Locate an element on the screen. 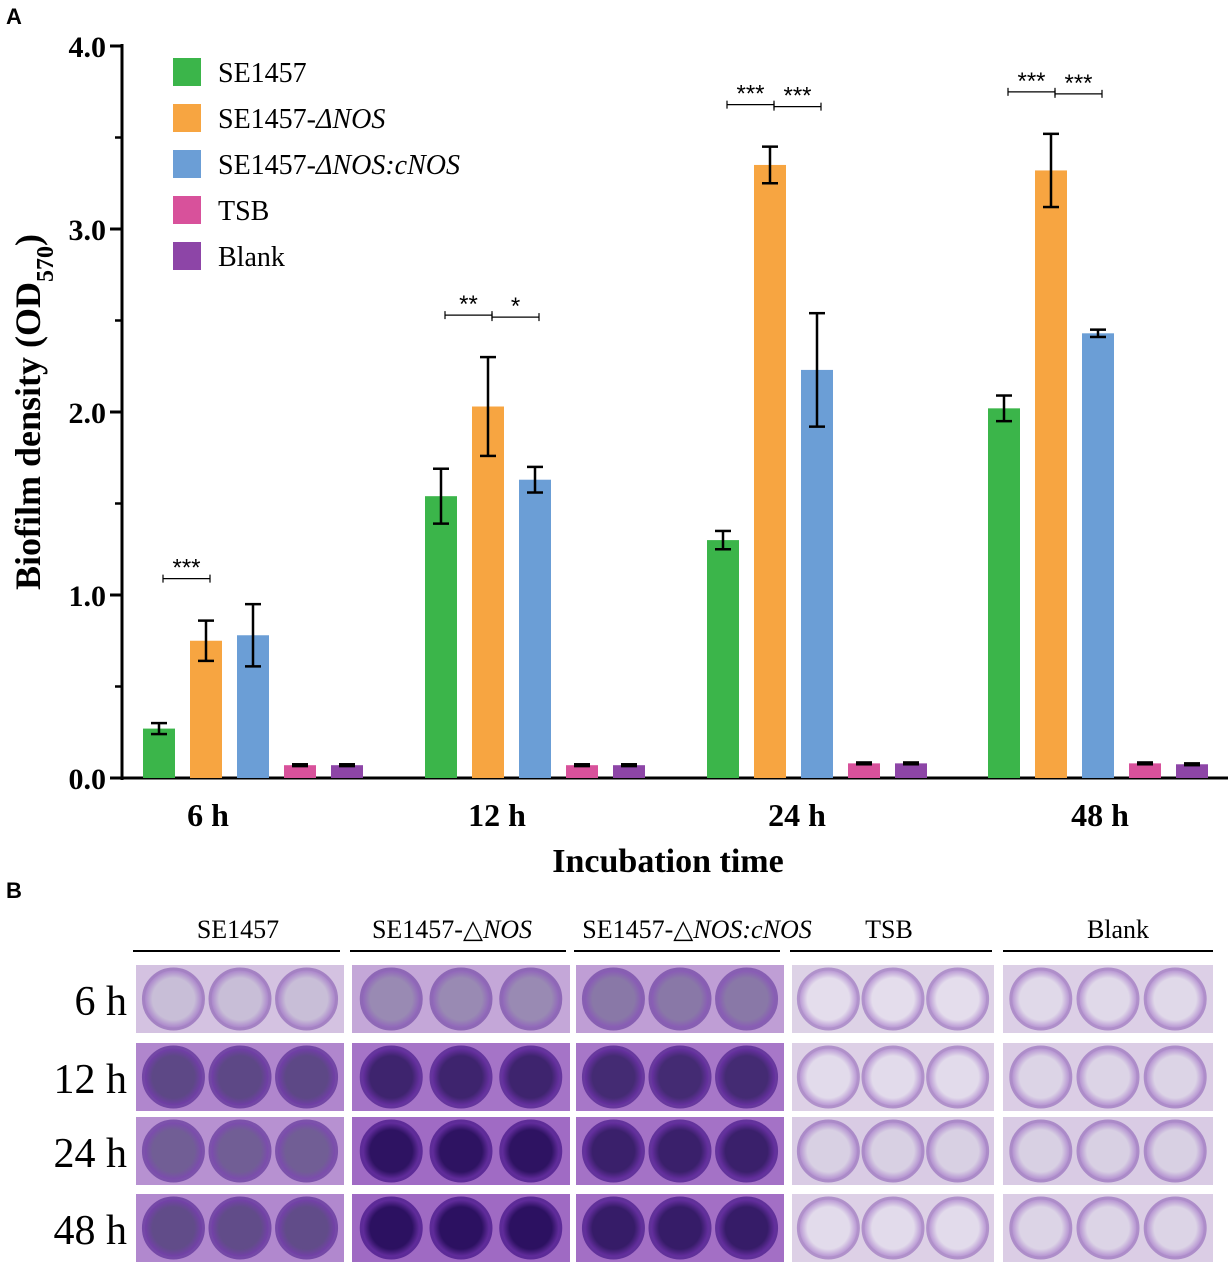  y-axis-label: Biofilm density (OD570) is located at coordinates (33, 412).